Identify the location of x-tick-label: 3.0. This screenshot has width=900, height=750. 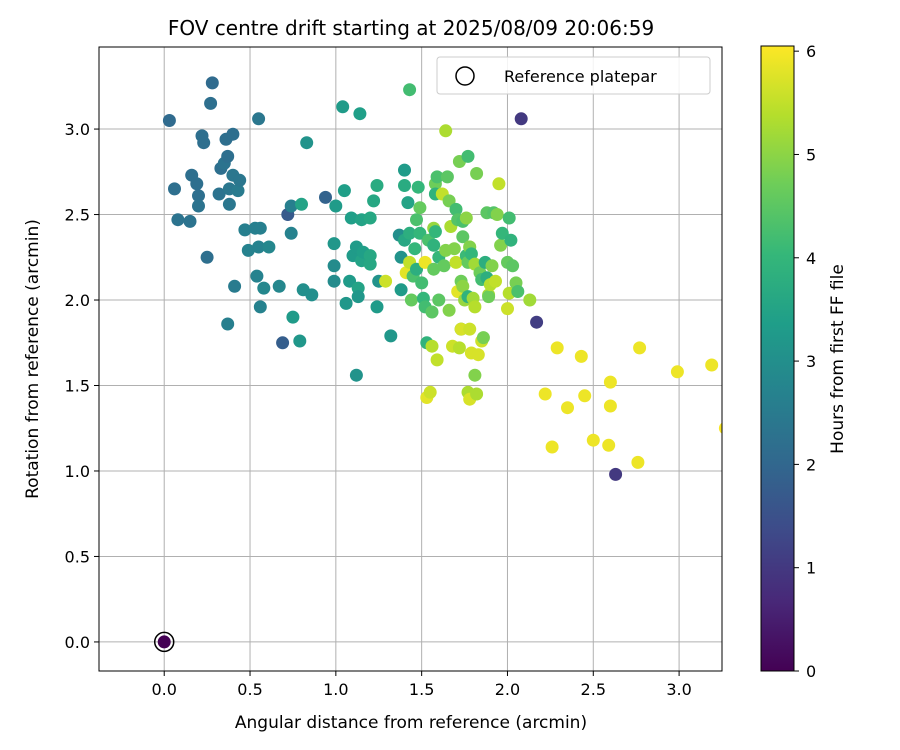
(678, 689).